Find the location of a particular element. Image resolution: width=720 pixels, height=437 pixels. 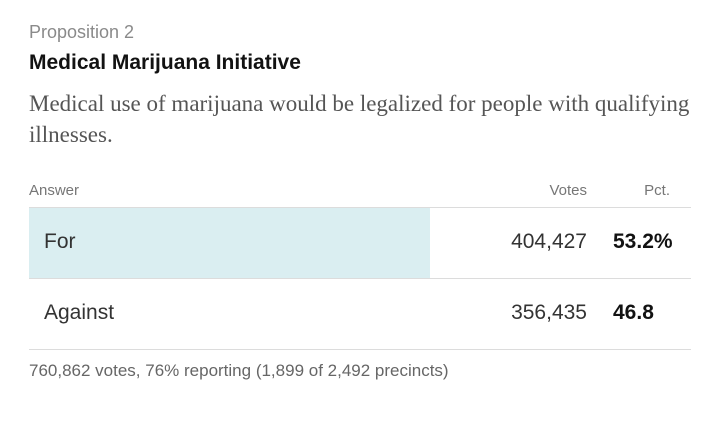

vote-percentage: 53.2% is located at coordinates (643, 241).